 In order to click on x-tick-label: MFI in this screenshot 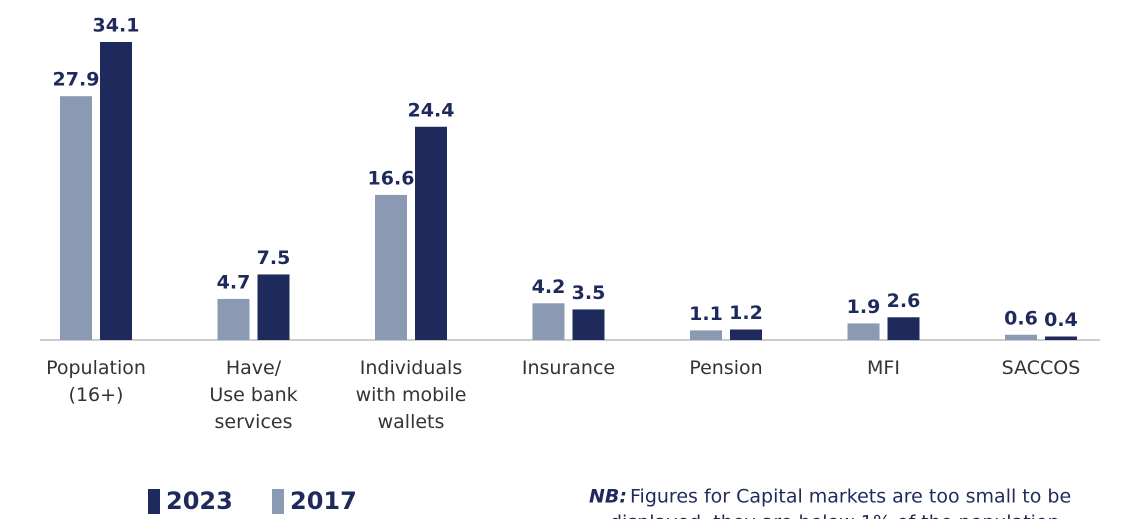, I will do `click(883, 368)`.